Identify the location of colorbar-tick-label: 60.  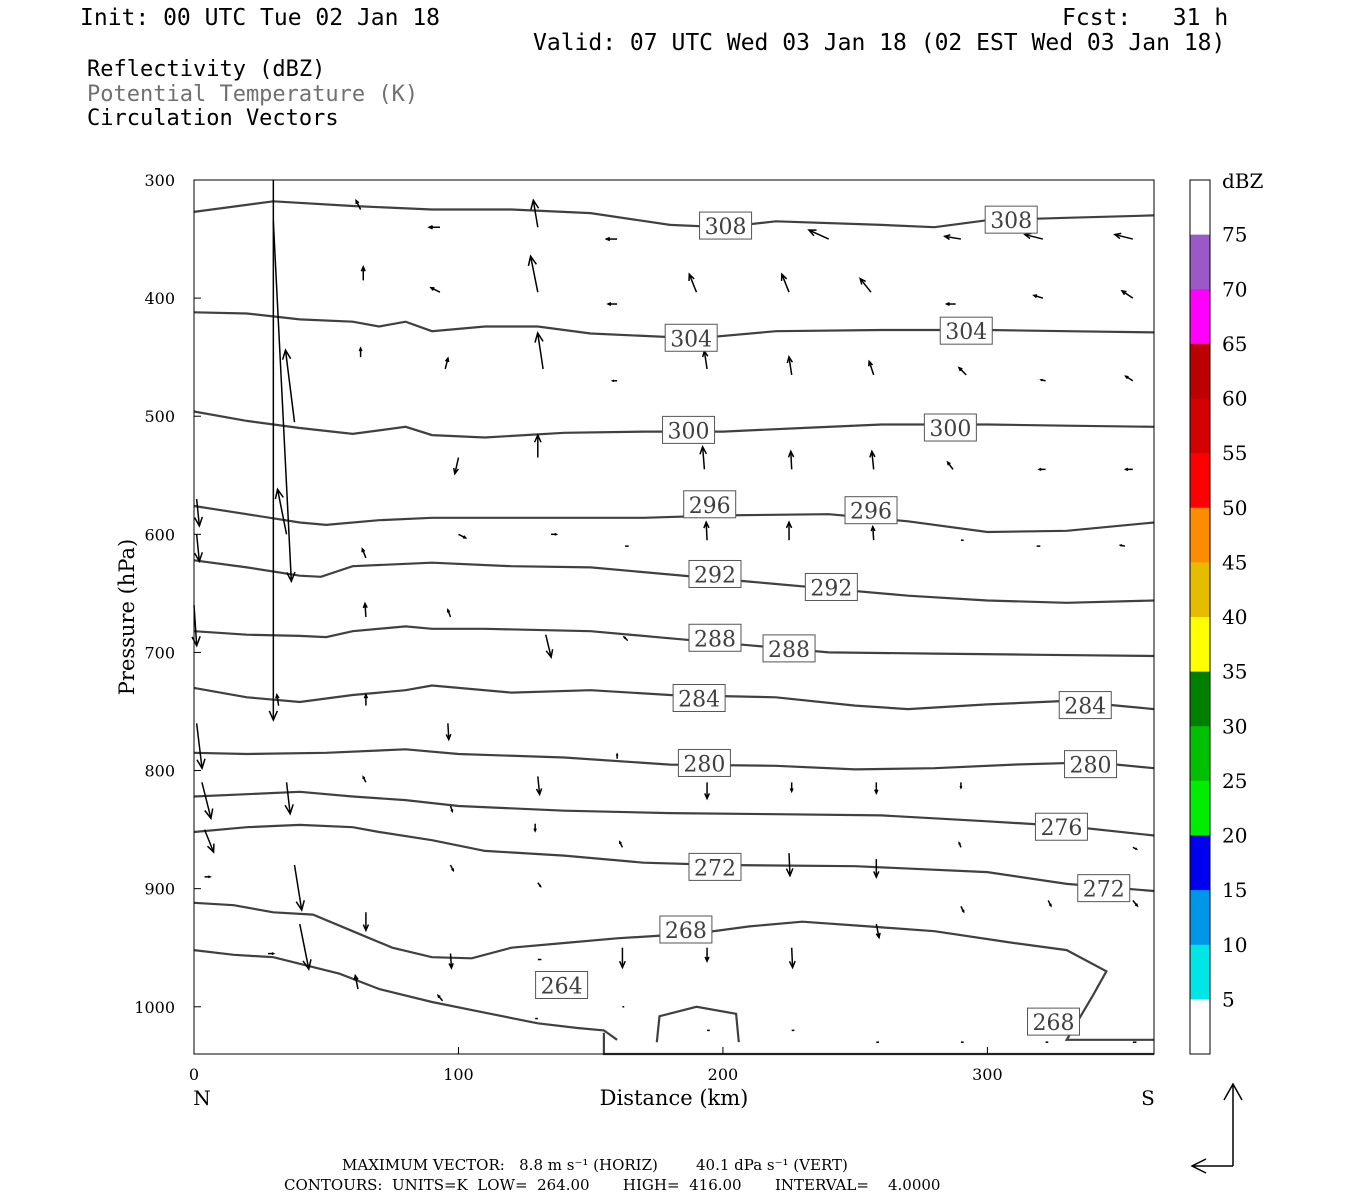
(1234, 399).